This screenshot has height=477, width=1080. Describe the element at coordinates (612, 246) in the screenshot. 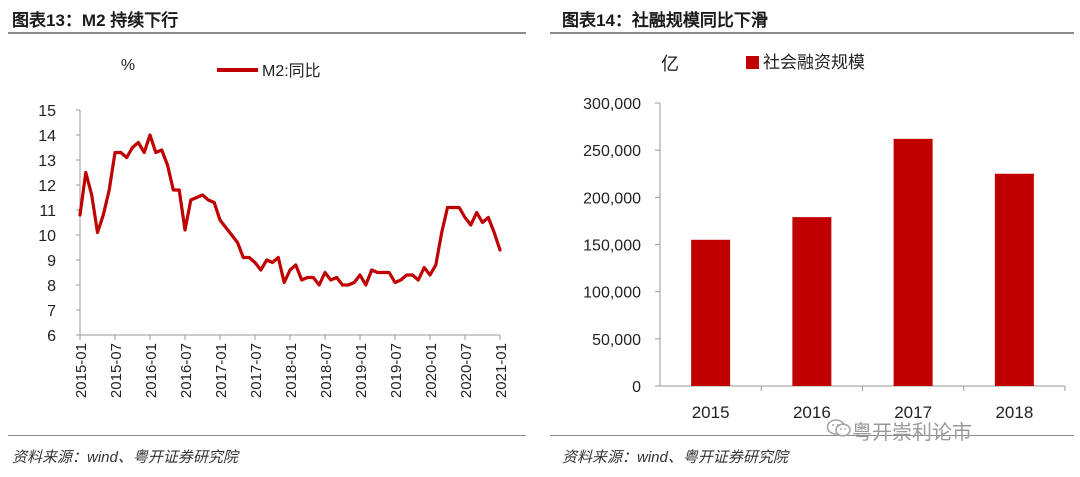

I see `y-tick-label: 150,000` at that location.